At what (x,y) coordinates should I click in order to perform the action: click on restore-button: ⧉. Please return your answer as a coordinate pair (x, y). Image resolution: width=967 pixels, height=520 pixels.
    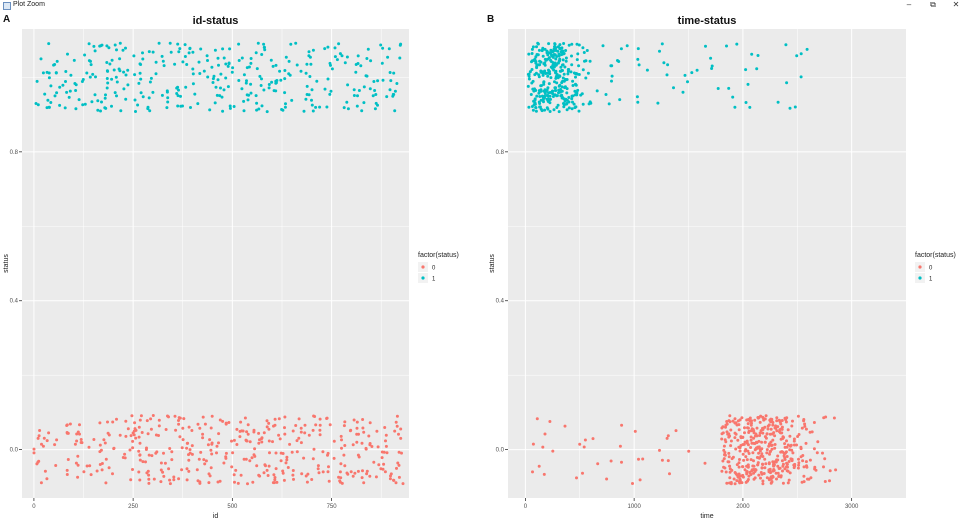
    Looking at the image, I should click on (933, 4).